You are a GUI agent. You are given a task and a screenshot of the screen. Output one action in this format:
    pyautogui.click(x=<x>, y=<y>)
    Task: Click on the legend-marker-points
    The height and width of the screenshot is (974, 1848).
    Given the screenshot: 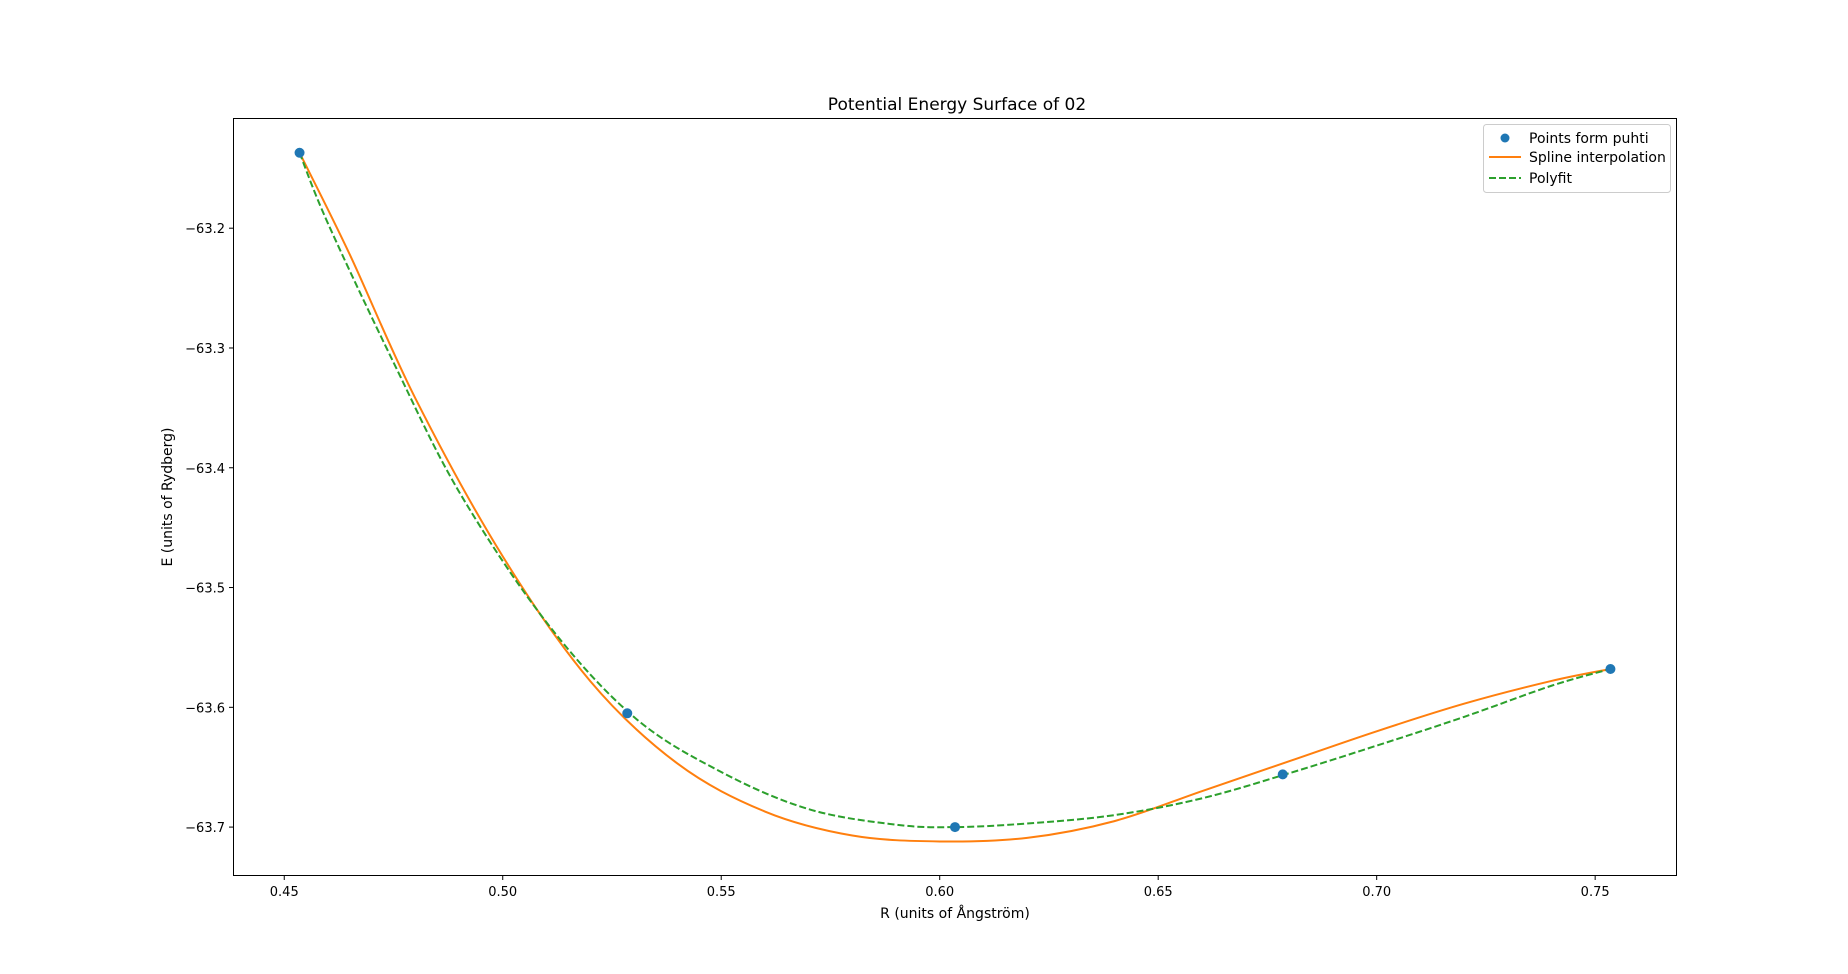 What is the action you would take?
    pyautogui.click(x=1505, y=138)
    